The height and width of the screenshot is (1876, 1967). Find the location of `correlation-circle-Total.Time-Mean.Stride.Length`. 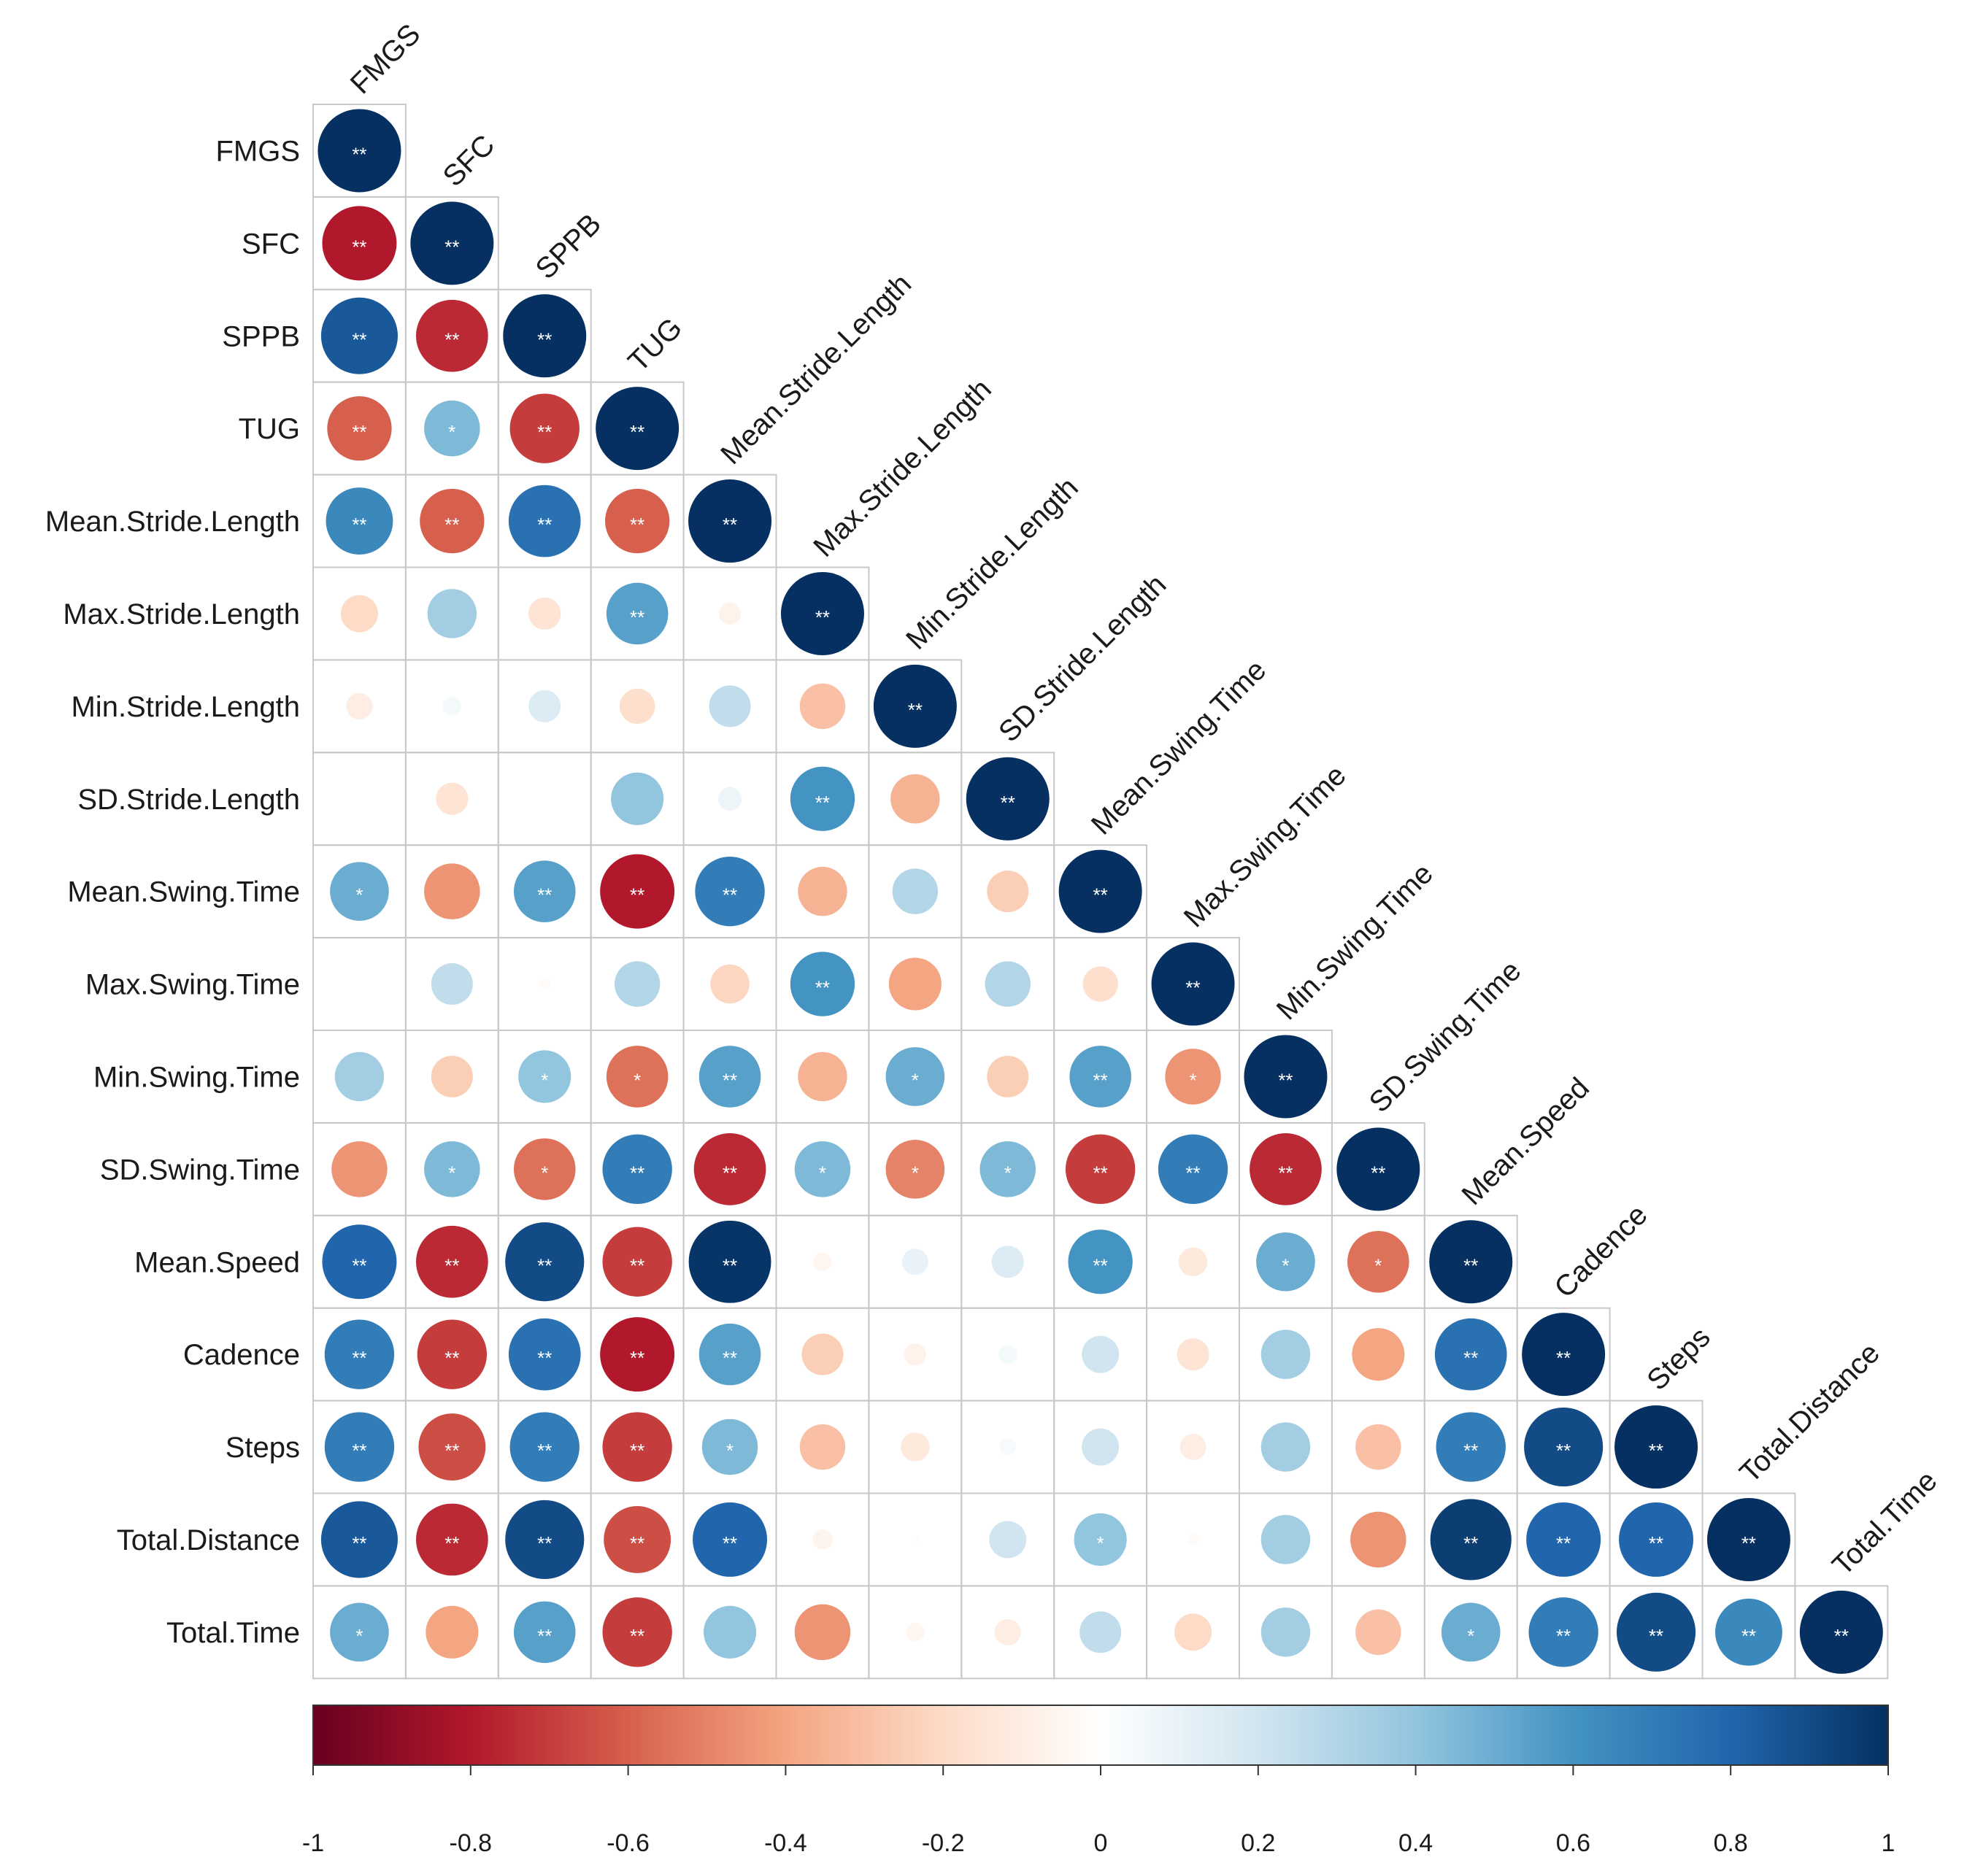

correlation-circle-Total.Time-Mean.Stride.Length is located at coordinates (730, 1632).